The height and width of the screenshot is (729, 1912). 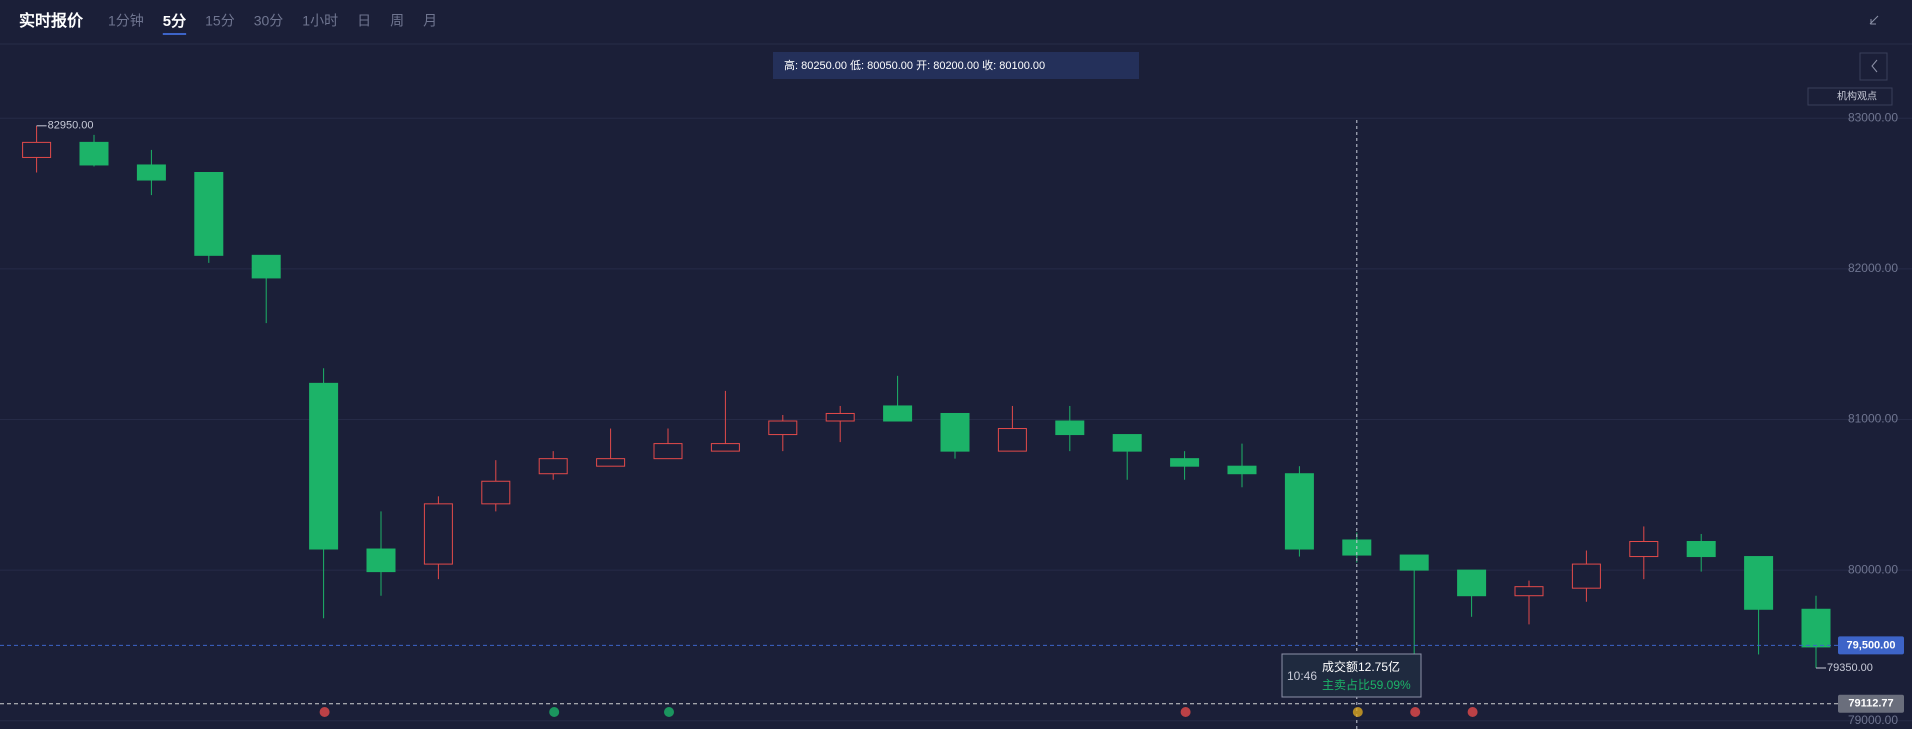 I want to click on tab: 30分, so click(x=269, y=21).